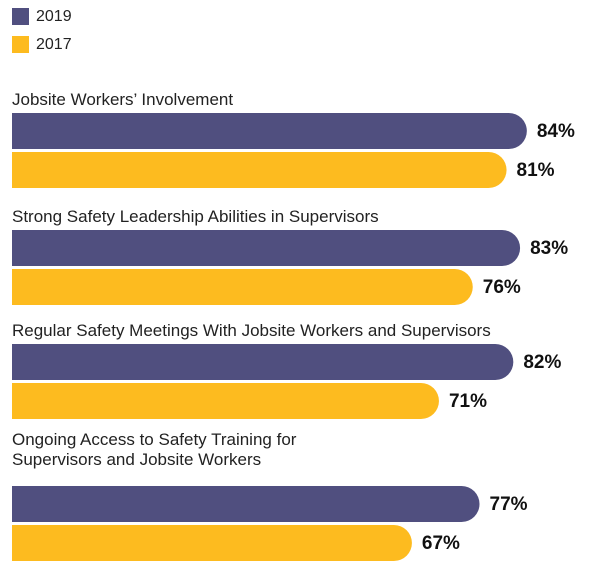 The width and height of the screenshot is (601, 561). I want to click on category-label: Jobsite Workers’ Involvement, so click(123, 99).